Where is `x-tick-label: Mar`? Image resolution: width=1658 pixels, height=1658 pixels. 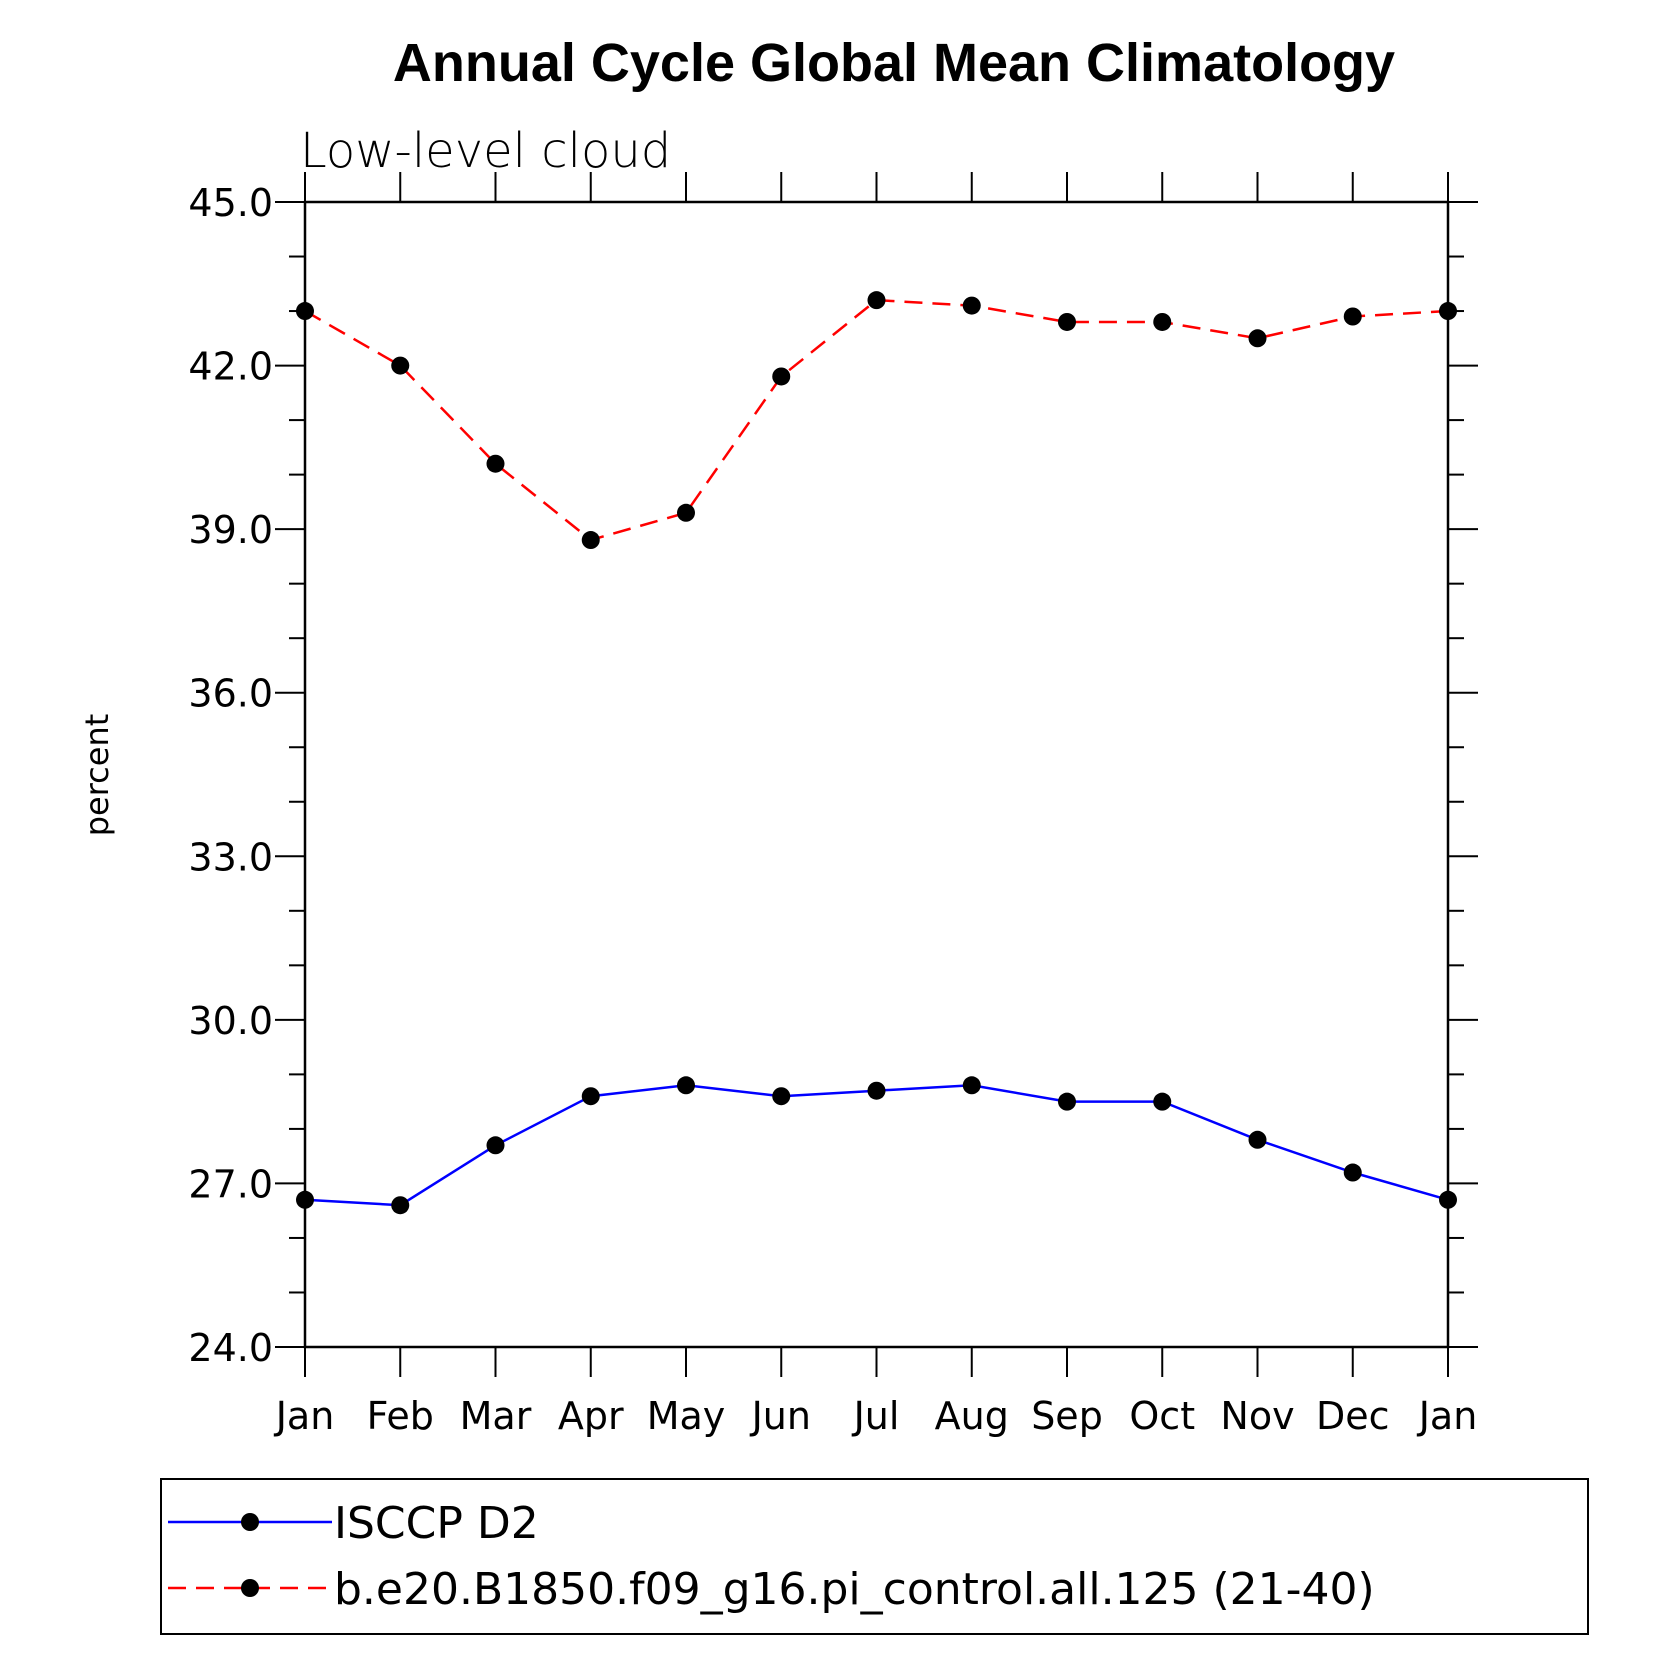 x-tick-label: Mar is located at coordinates (496, 1416).